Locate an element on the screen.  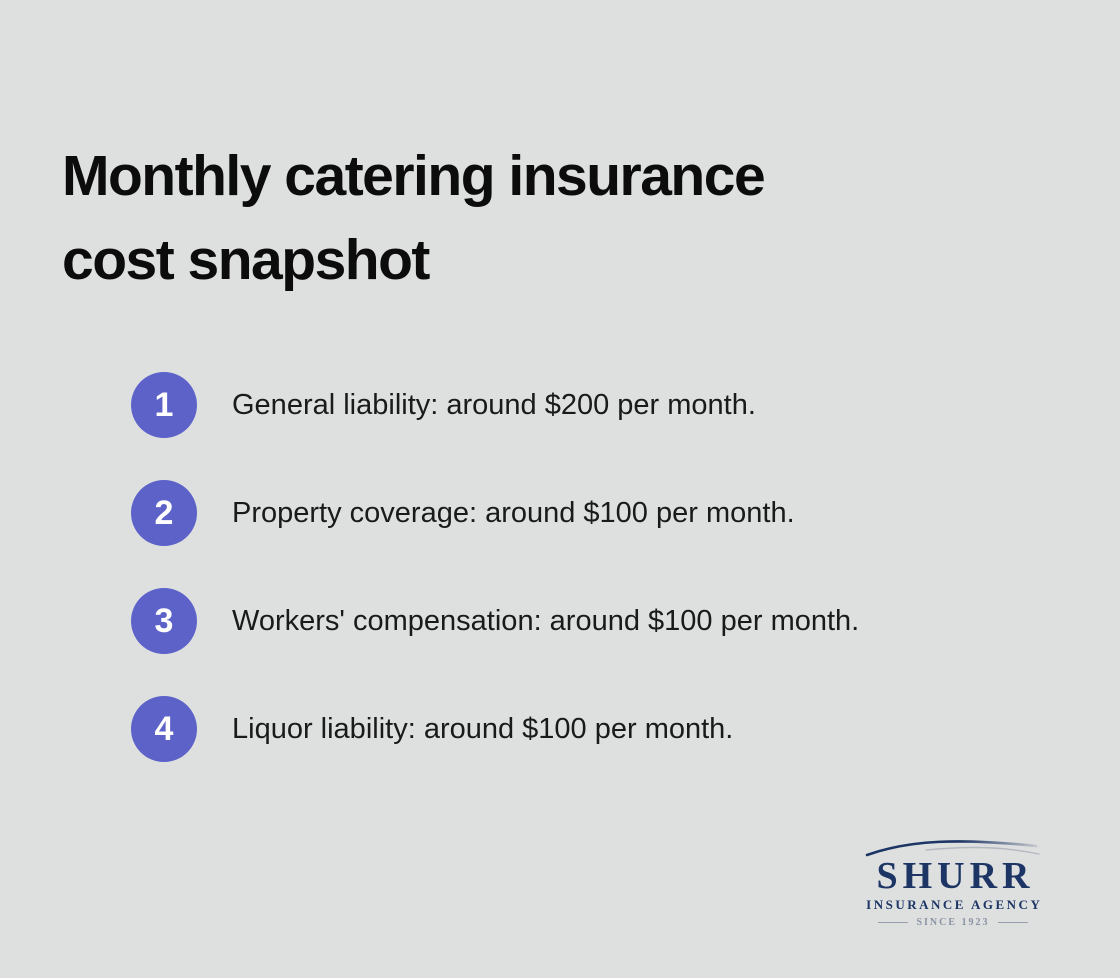
shurr-logo: SHURR INSURANCE AGENCY SINCE 1923 is located at coordinates (953, 882).